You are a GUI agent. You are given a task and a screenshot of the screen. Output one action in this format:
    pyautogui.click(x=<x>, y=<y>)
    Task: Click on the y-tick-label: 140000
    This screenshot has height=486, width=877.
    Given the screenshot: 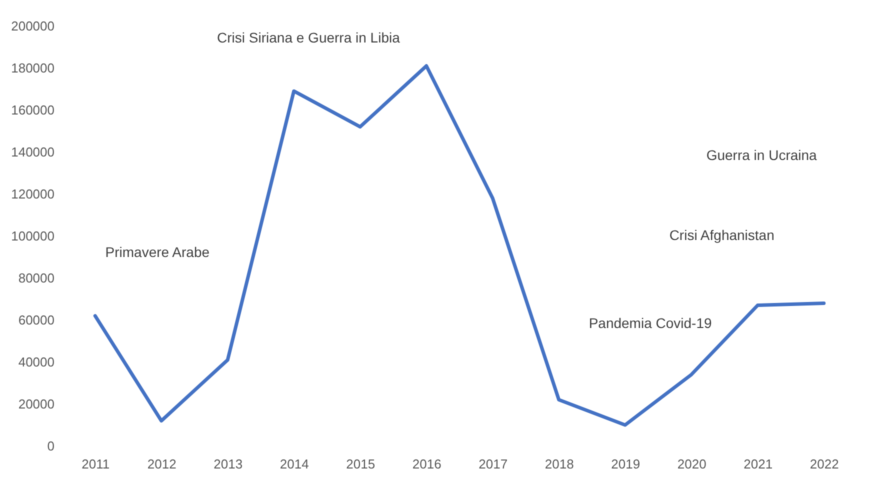 What is the action you would take?
    pyautogui.click(x=32, y=152)
    